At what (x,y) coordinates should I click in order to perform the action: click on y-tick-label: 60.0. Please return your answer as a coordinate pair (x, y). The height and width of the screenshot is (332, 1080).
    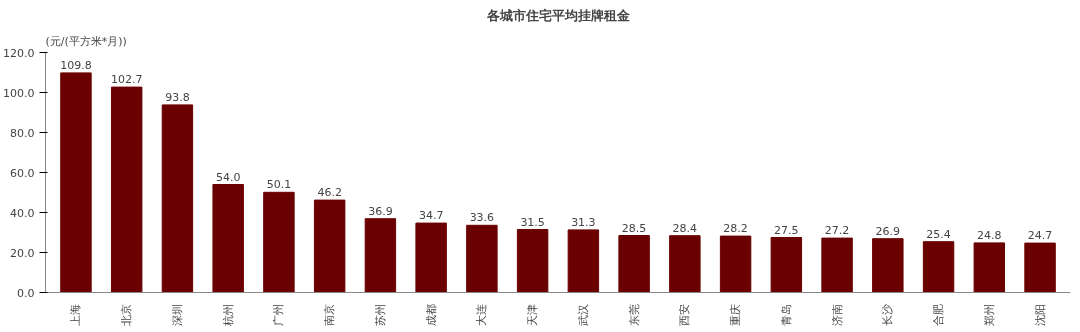
    Looking at the image, I should click on (22, 173).